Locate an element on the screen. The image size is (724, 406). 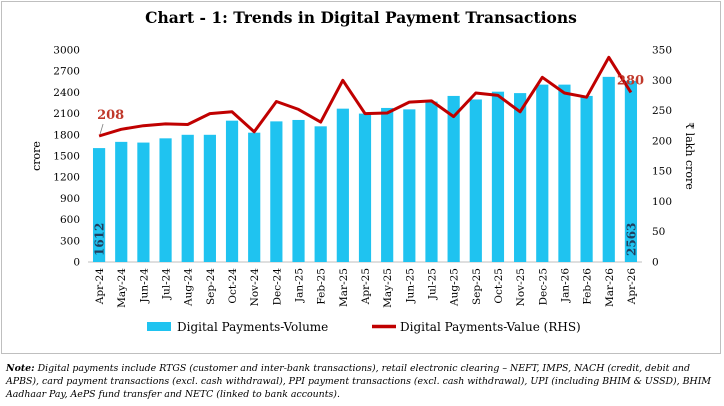
line-data-label: 208 is located at coordinates (110, 115).